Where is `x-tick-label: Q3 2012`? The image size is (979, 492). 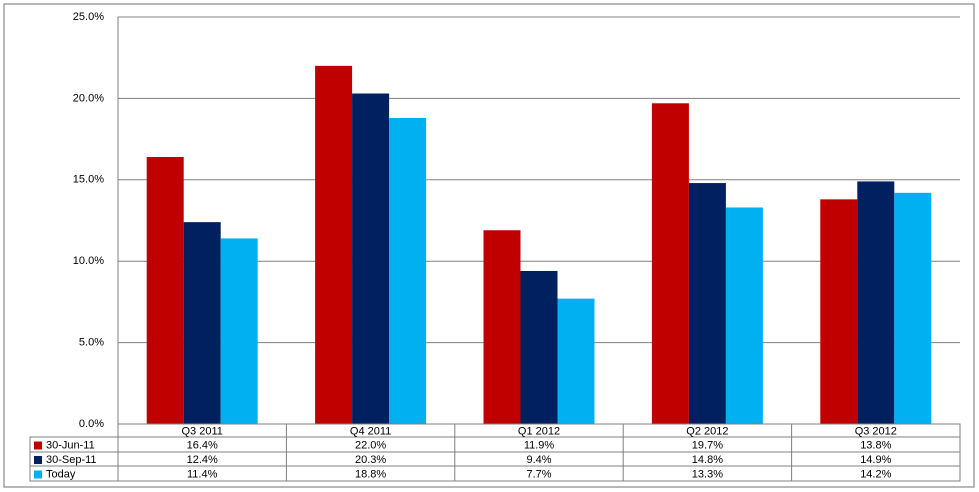
x-tick-label: Q3 2012 is located at coordinates (876, 431).